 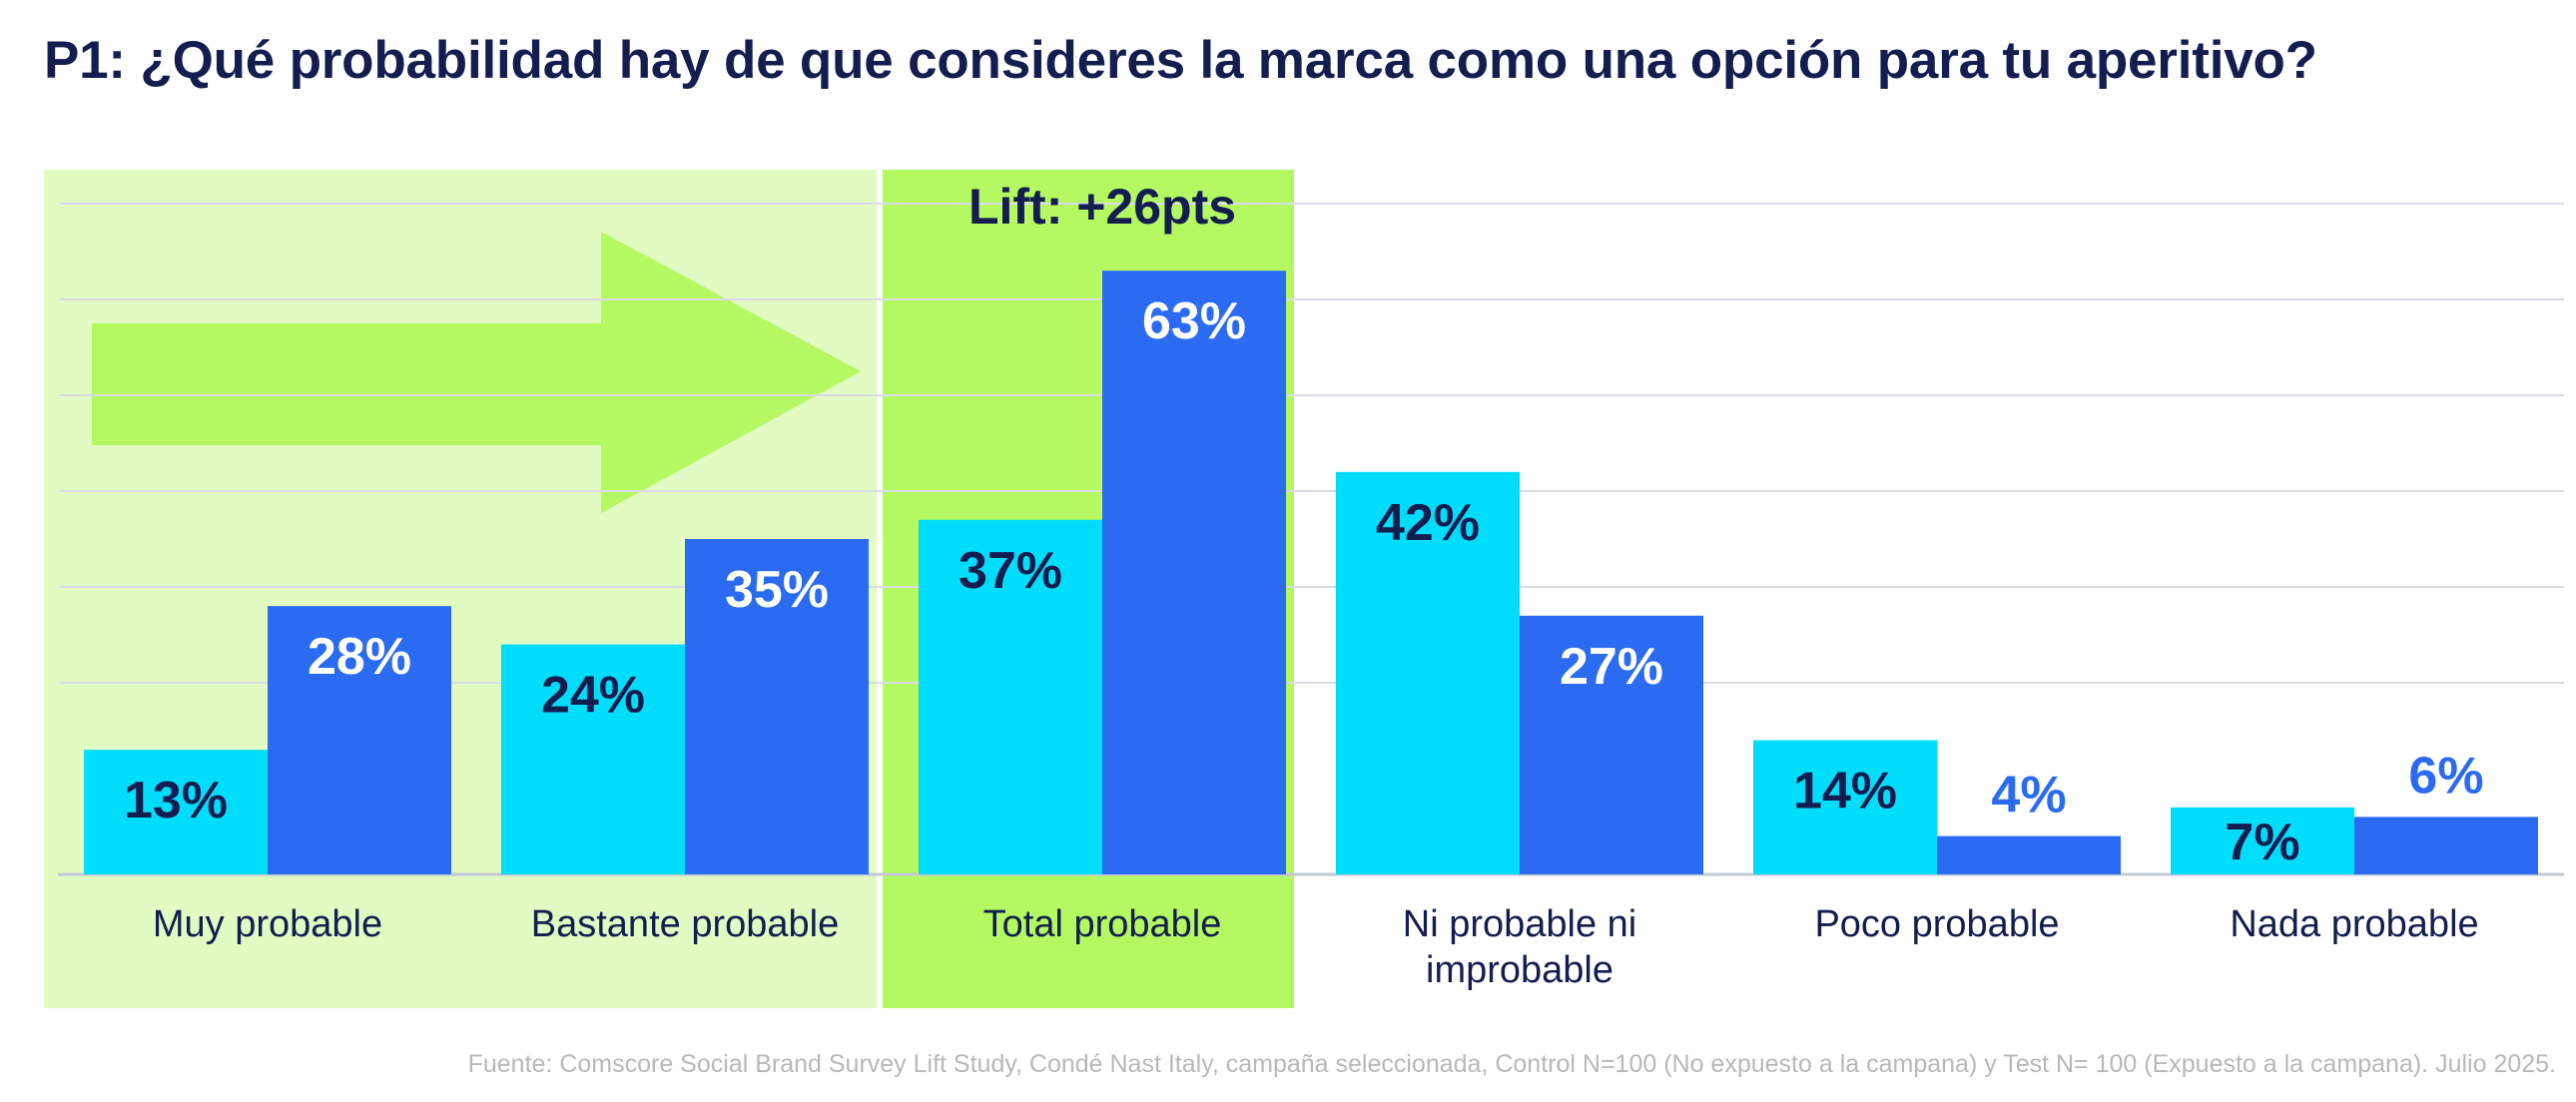 What do you see at coordinates (2028, 796) in the screenshot?
I see `data-label-test: 4%` at bounding box center [2028, 796].